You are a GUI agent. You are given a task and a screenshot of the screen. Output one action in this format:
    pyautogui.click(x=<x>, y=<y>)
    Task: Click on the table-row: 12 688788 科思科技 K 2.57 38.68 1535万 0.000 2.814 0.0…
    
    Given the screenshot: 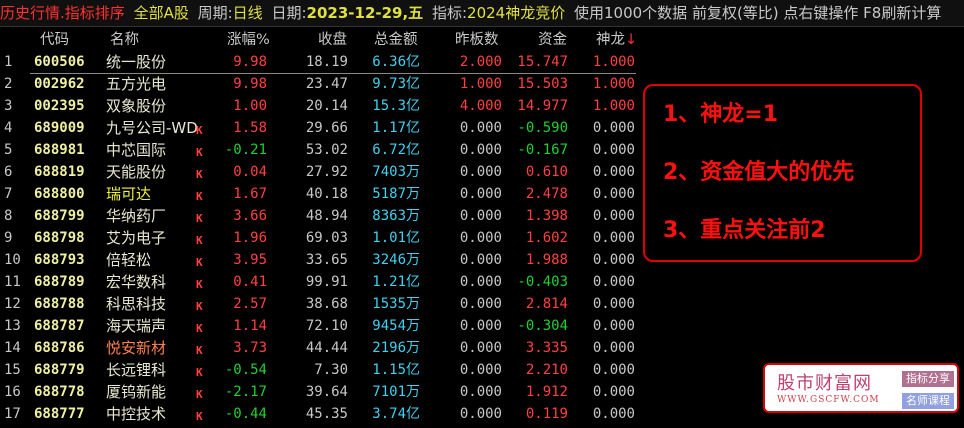 What is the action you would take?
    pyautogui.click(x=320, y=304)
    